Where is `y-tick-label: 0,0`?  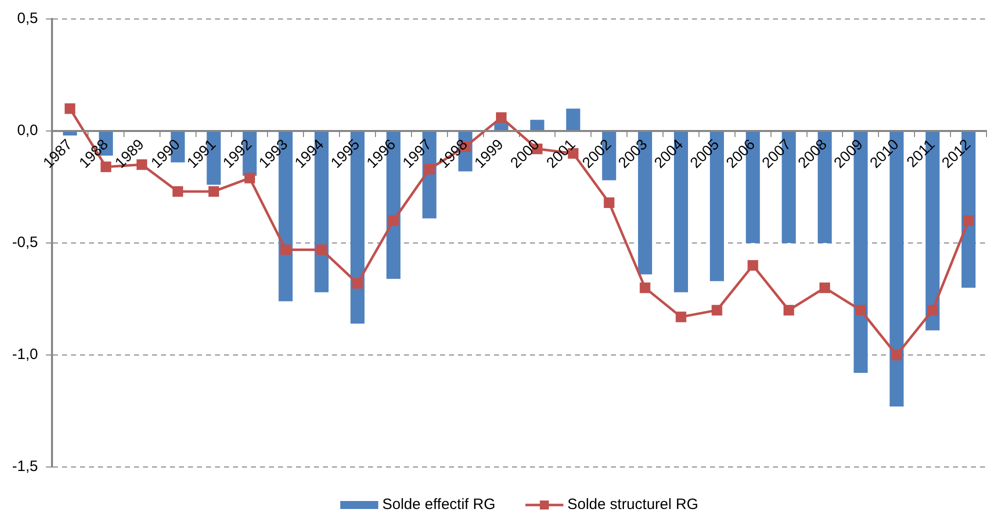
y-tick-label: 0,0 is located at coordinates (27, 131).